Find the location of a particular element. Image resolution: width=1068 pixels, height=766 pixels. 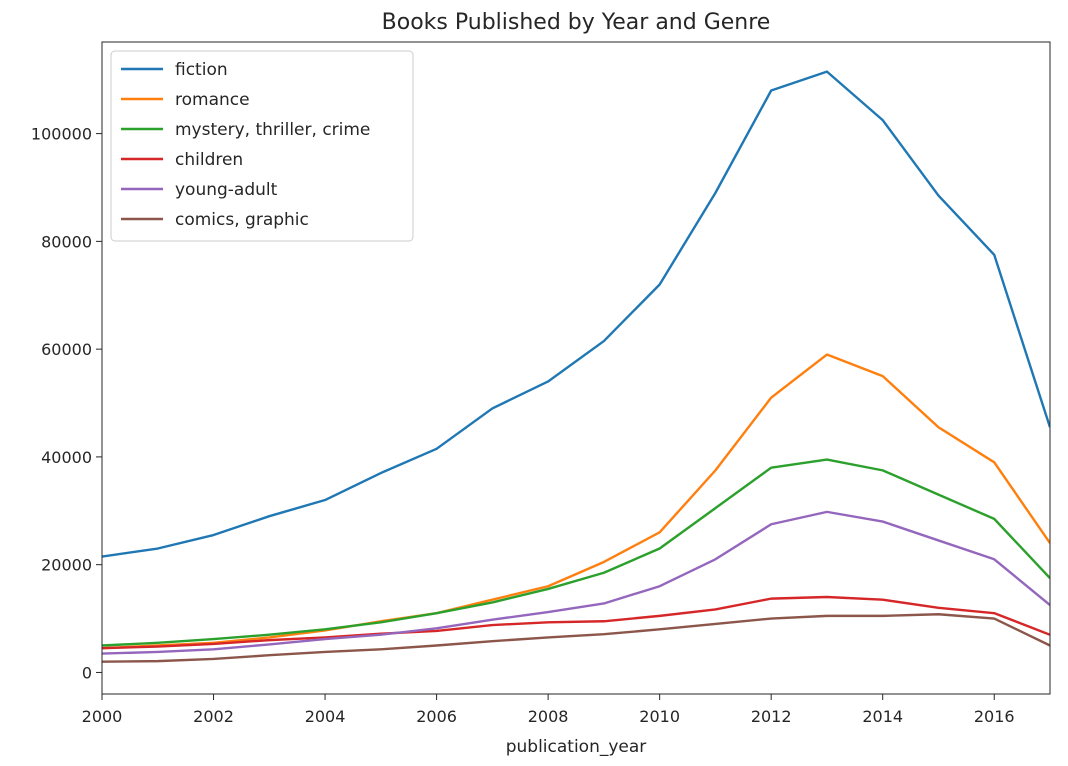

x-tick-label-5: 2010 is located at coordinates (659, 716).